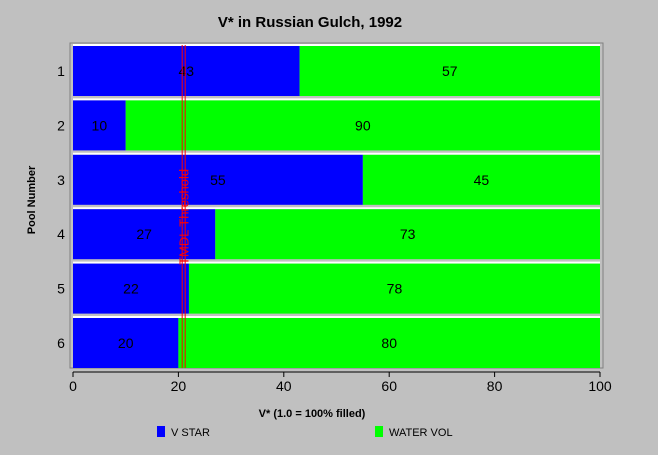  What do you see at coordinates (389, 386) in the screenshot?
I see `x-tick-label: 60` at bounding box center [389, 386].